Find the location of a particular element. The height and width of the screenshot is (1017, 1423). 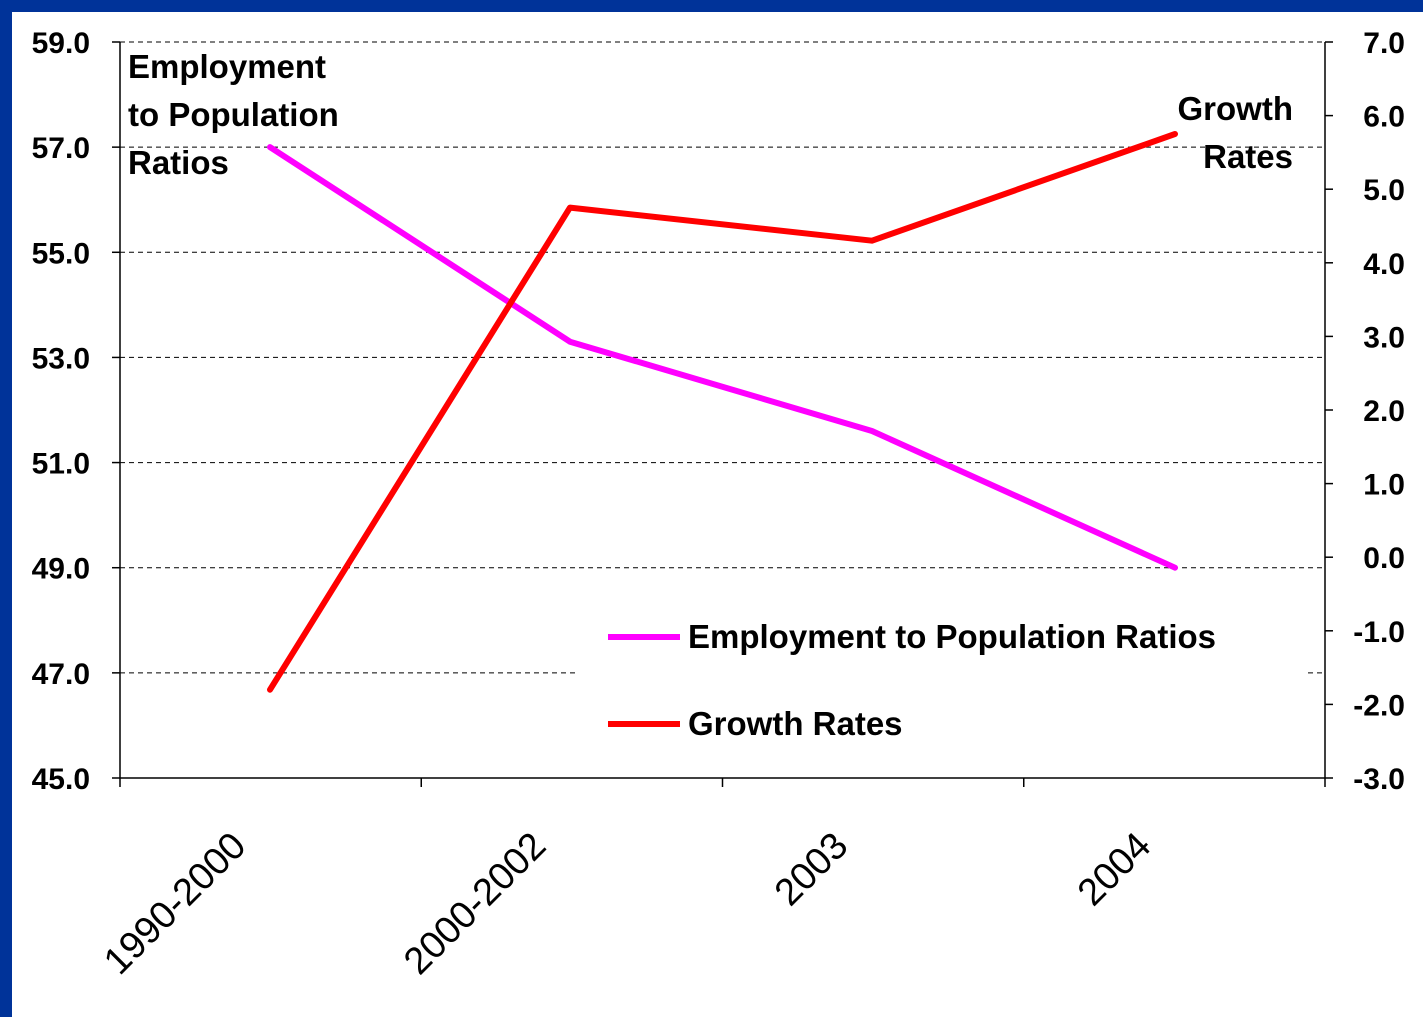

right-axis-tick-label: 6.0 is located at coordinates (1384, 117).